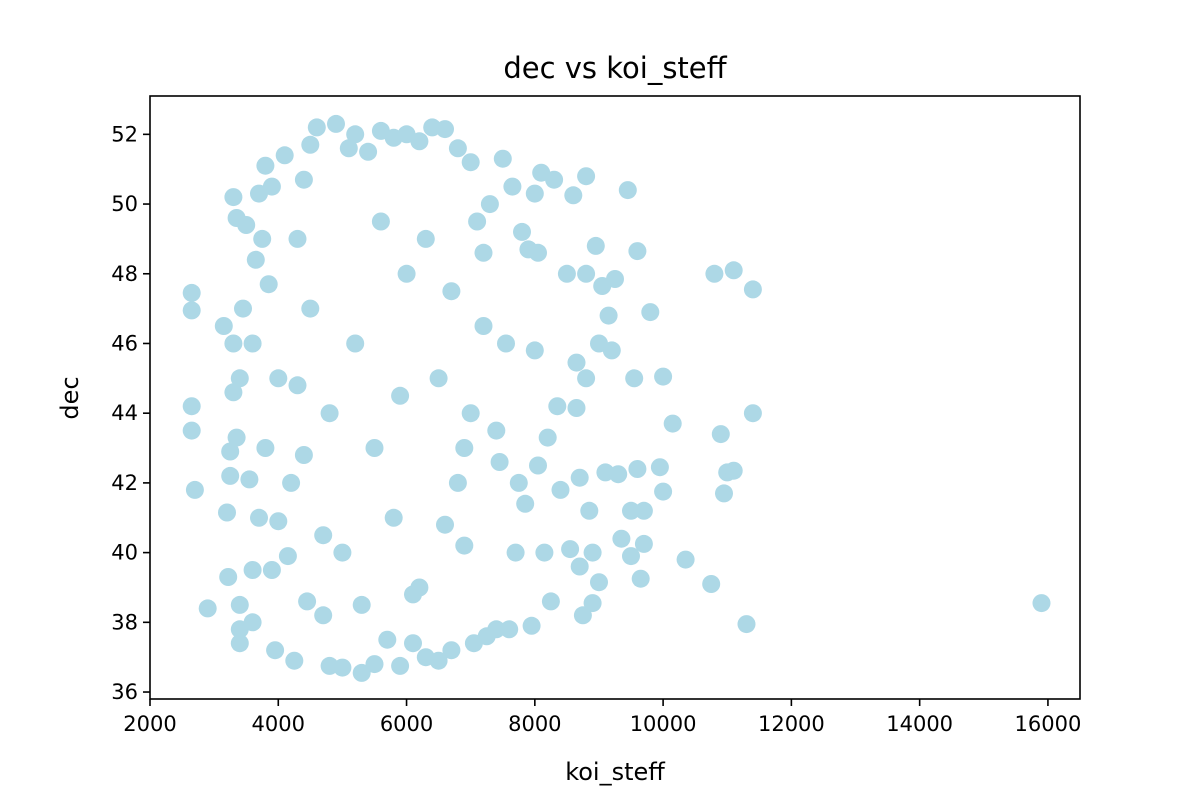  I want to click on x-tick-label: 6000, so click(406, 724).